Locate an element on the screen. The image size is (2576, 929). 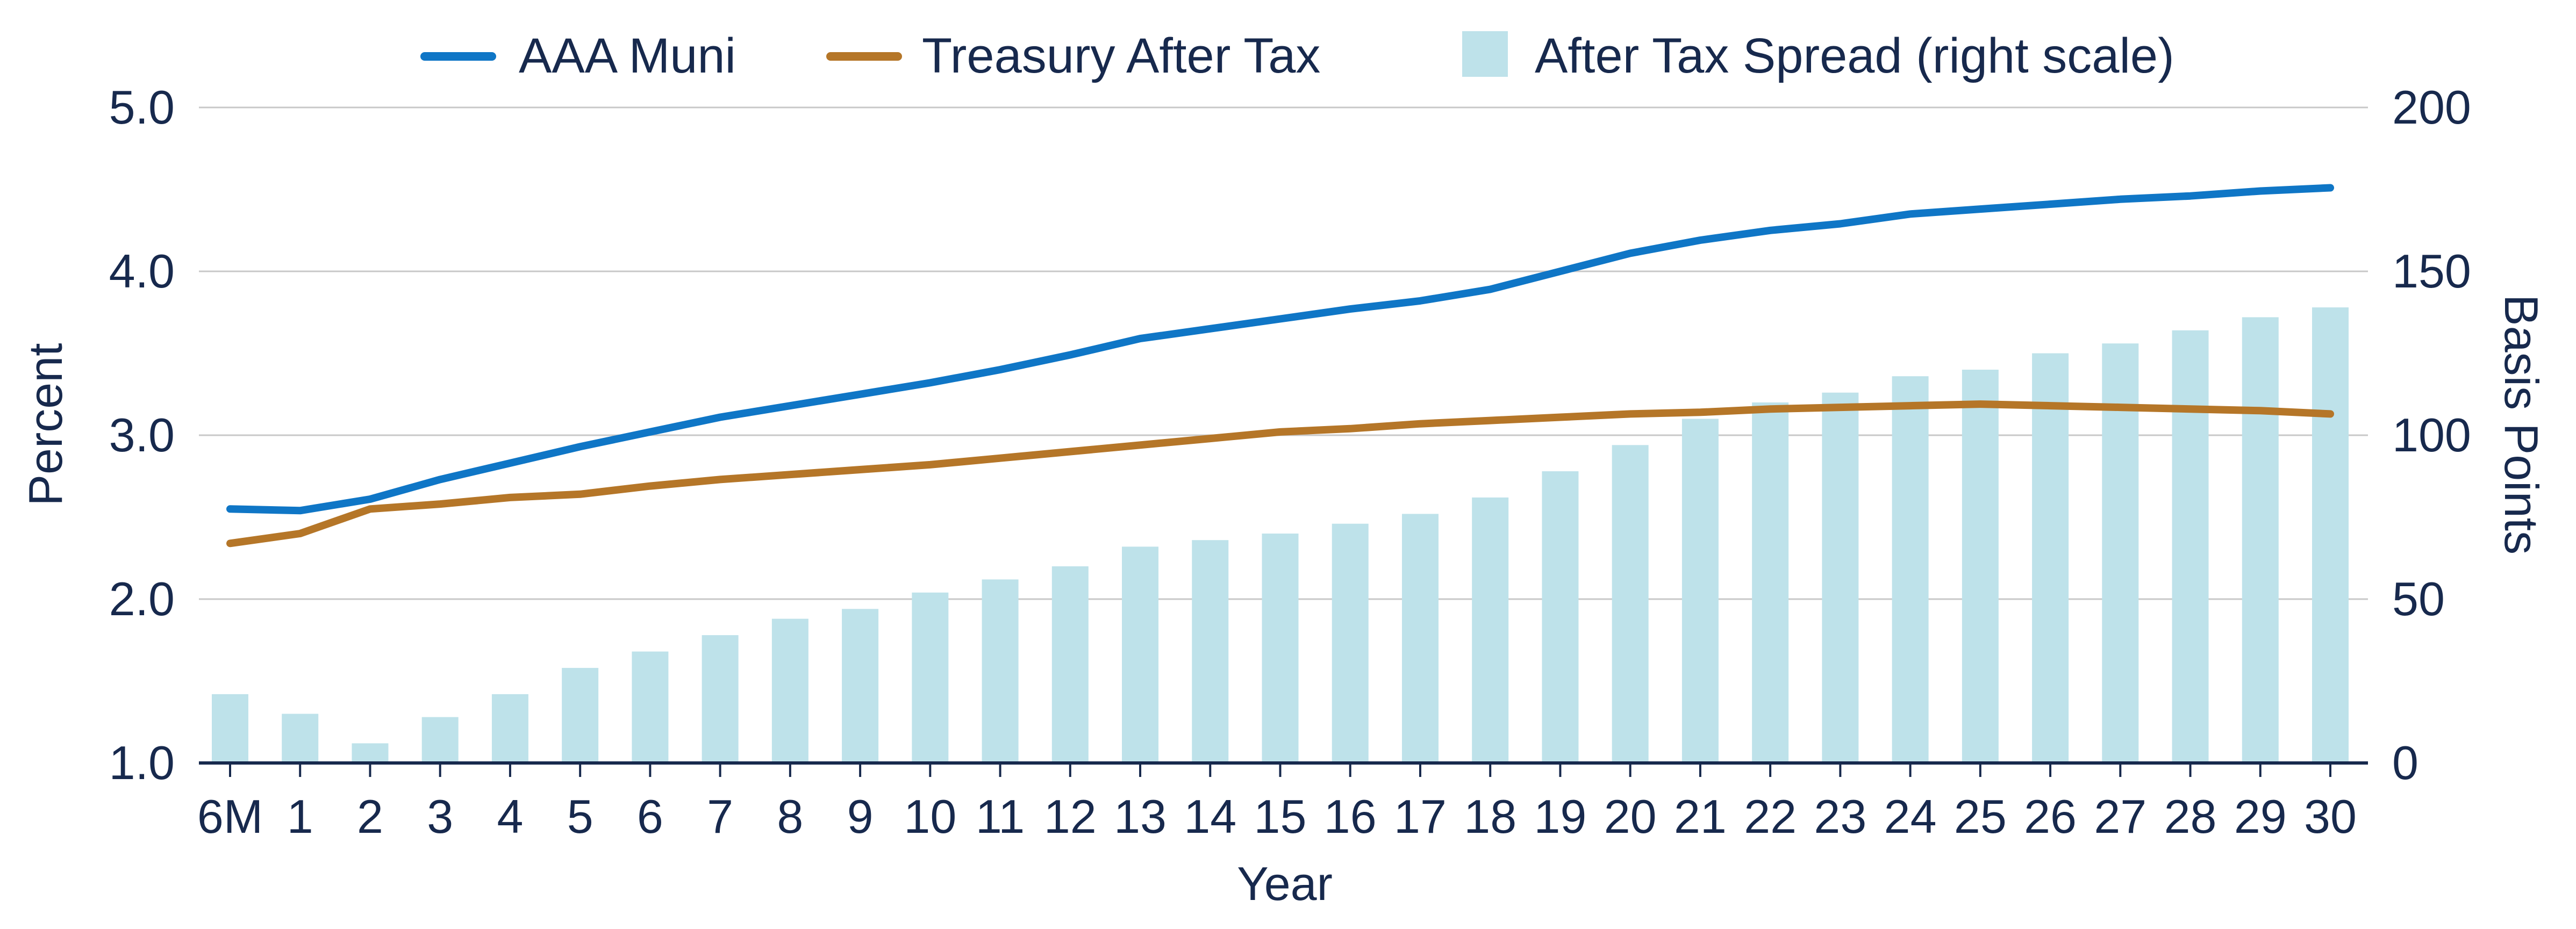
x-tick-label-15: 15 is located at coordinates (1280, 816).